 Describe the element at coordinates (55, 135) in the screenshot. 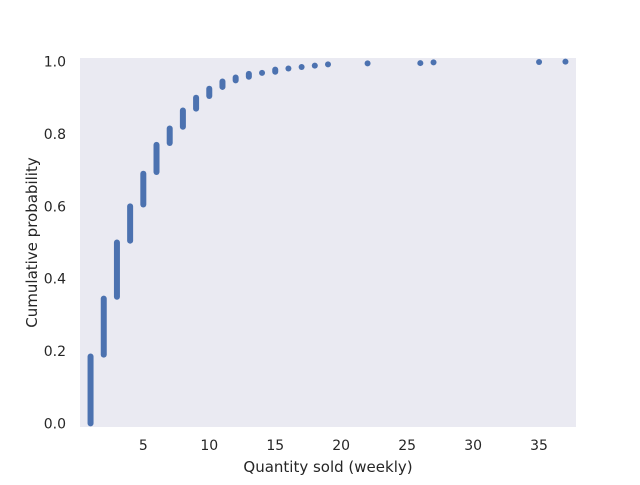

I see `y-tick-label: 0.8` at that location.